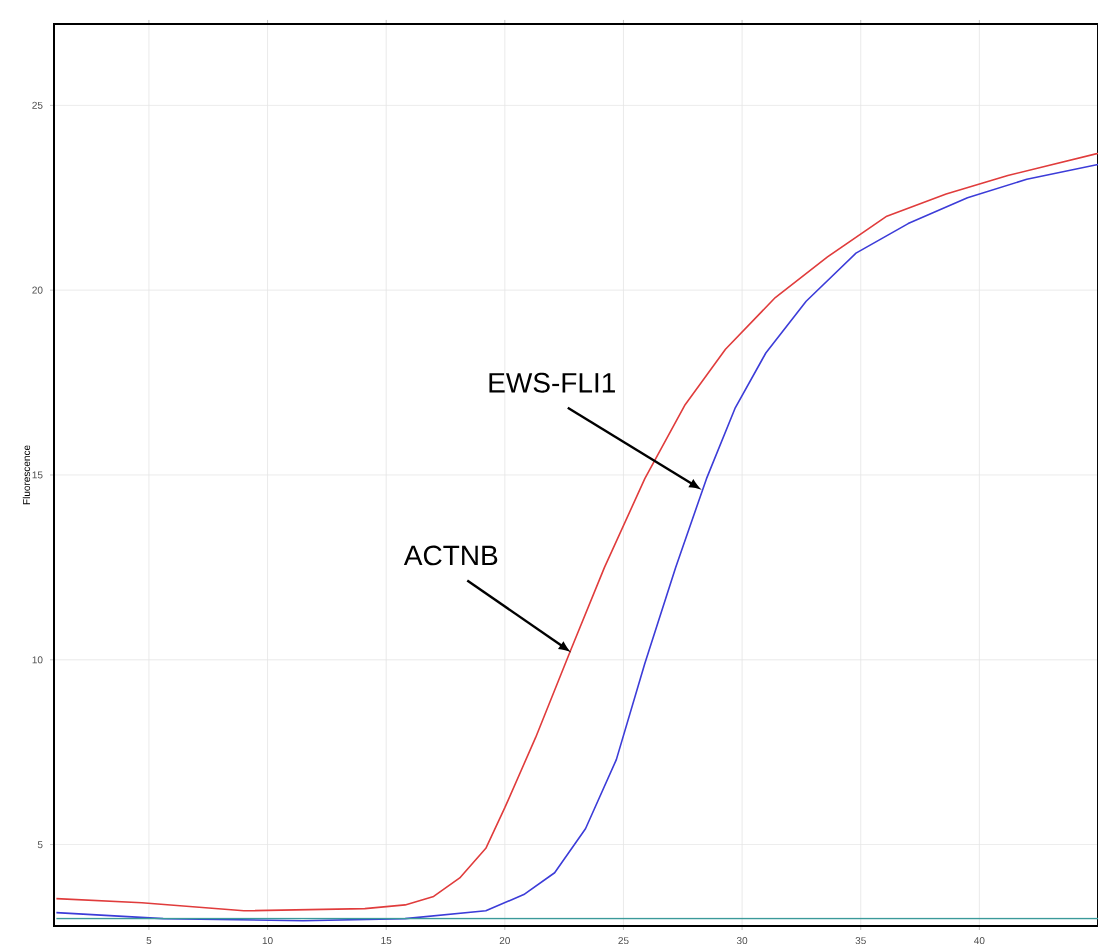 The width and height of the screenshot is (1098, 946). What do you see at coordinates (450, 555) in the screenshot?
I see `annotation: ACTNB` at bounding box center [450, 555].